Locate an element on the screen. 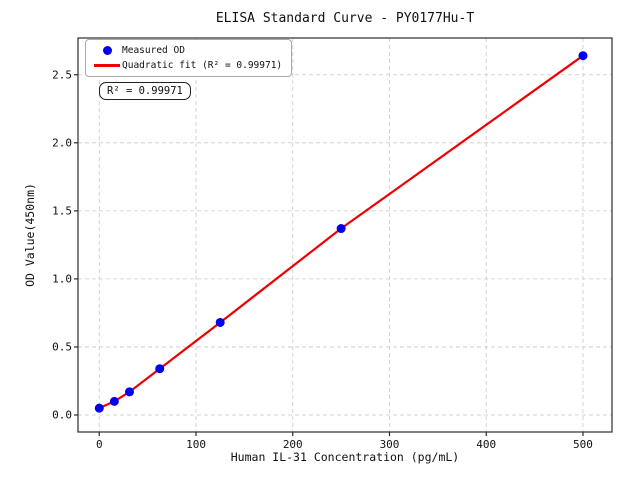  x-tick-label: 300 is located at coordinates (389, 444).